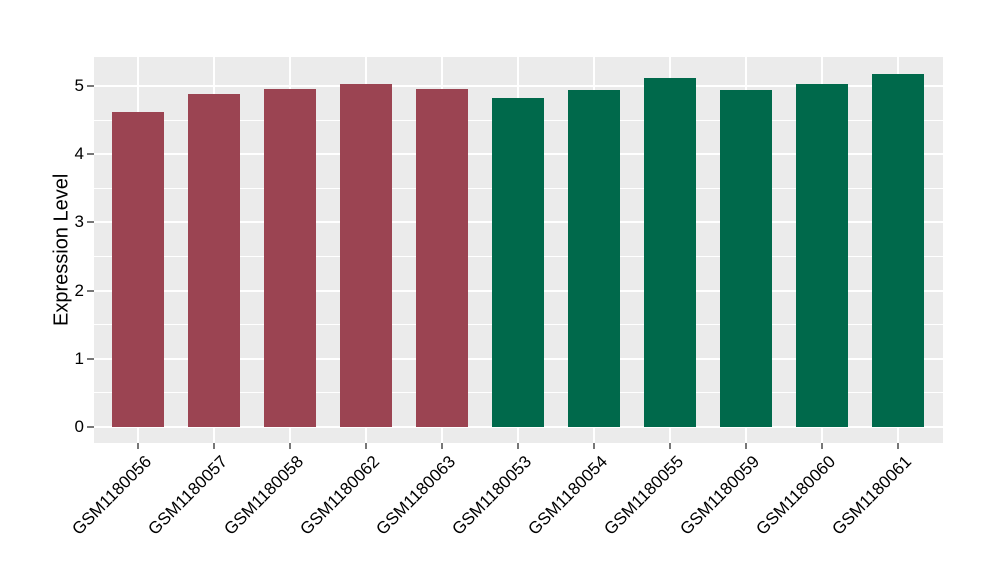 This screenshot has height=580, width=1000. What do you see at coordinates (79, 358) in the screenshot?
I see `y-tick-label: 1` at bounding box center [79, 358].